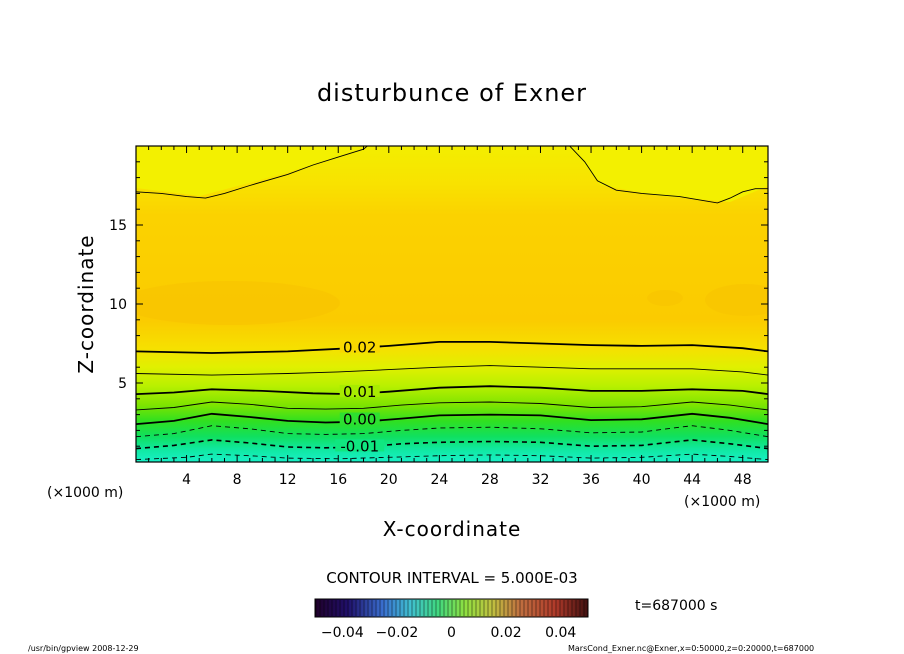 The width and height of the screenshot is (904, 654). I want to click on x-tick-label: 4, so click(186, 480).